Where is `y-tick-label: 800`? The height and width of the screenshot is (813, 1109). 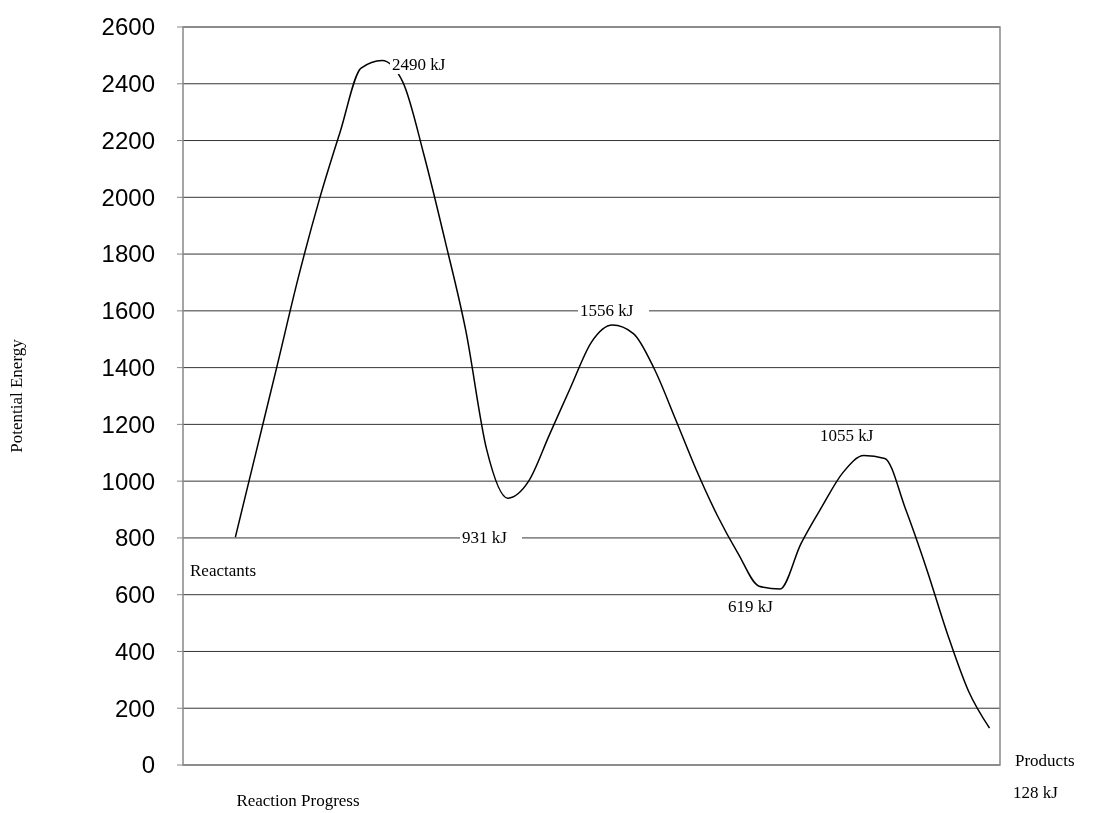 y-tick-label: 800 is located at coordinates (134, 538).